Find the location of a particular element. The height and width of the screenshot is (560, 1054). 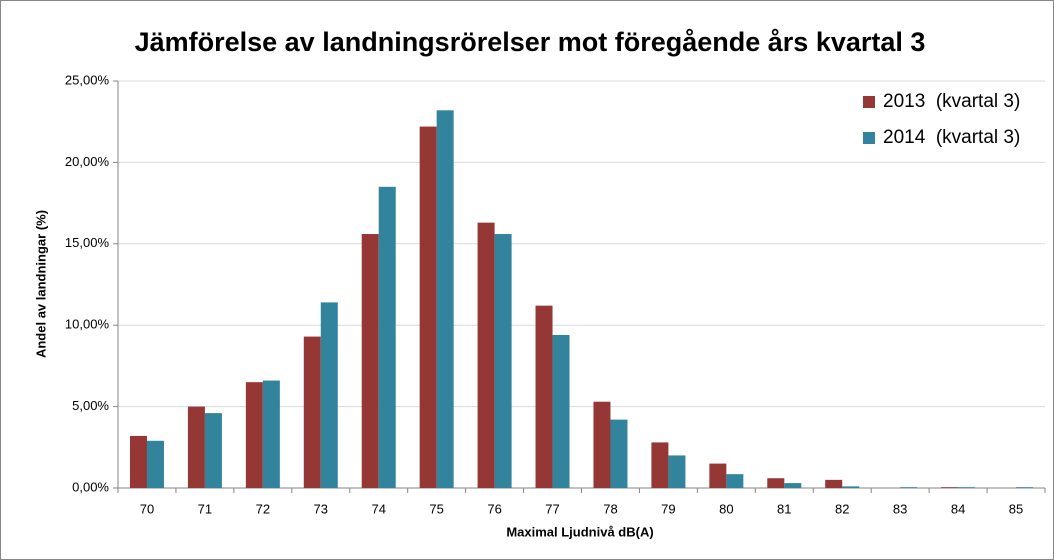

x-tick-label: 81 is located at coordinates (784, 508).